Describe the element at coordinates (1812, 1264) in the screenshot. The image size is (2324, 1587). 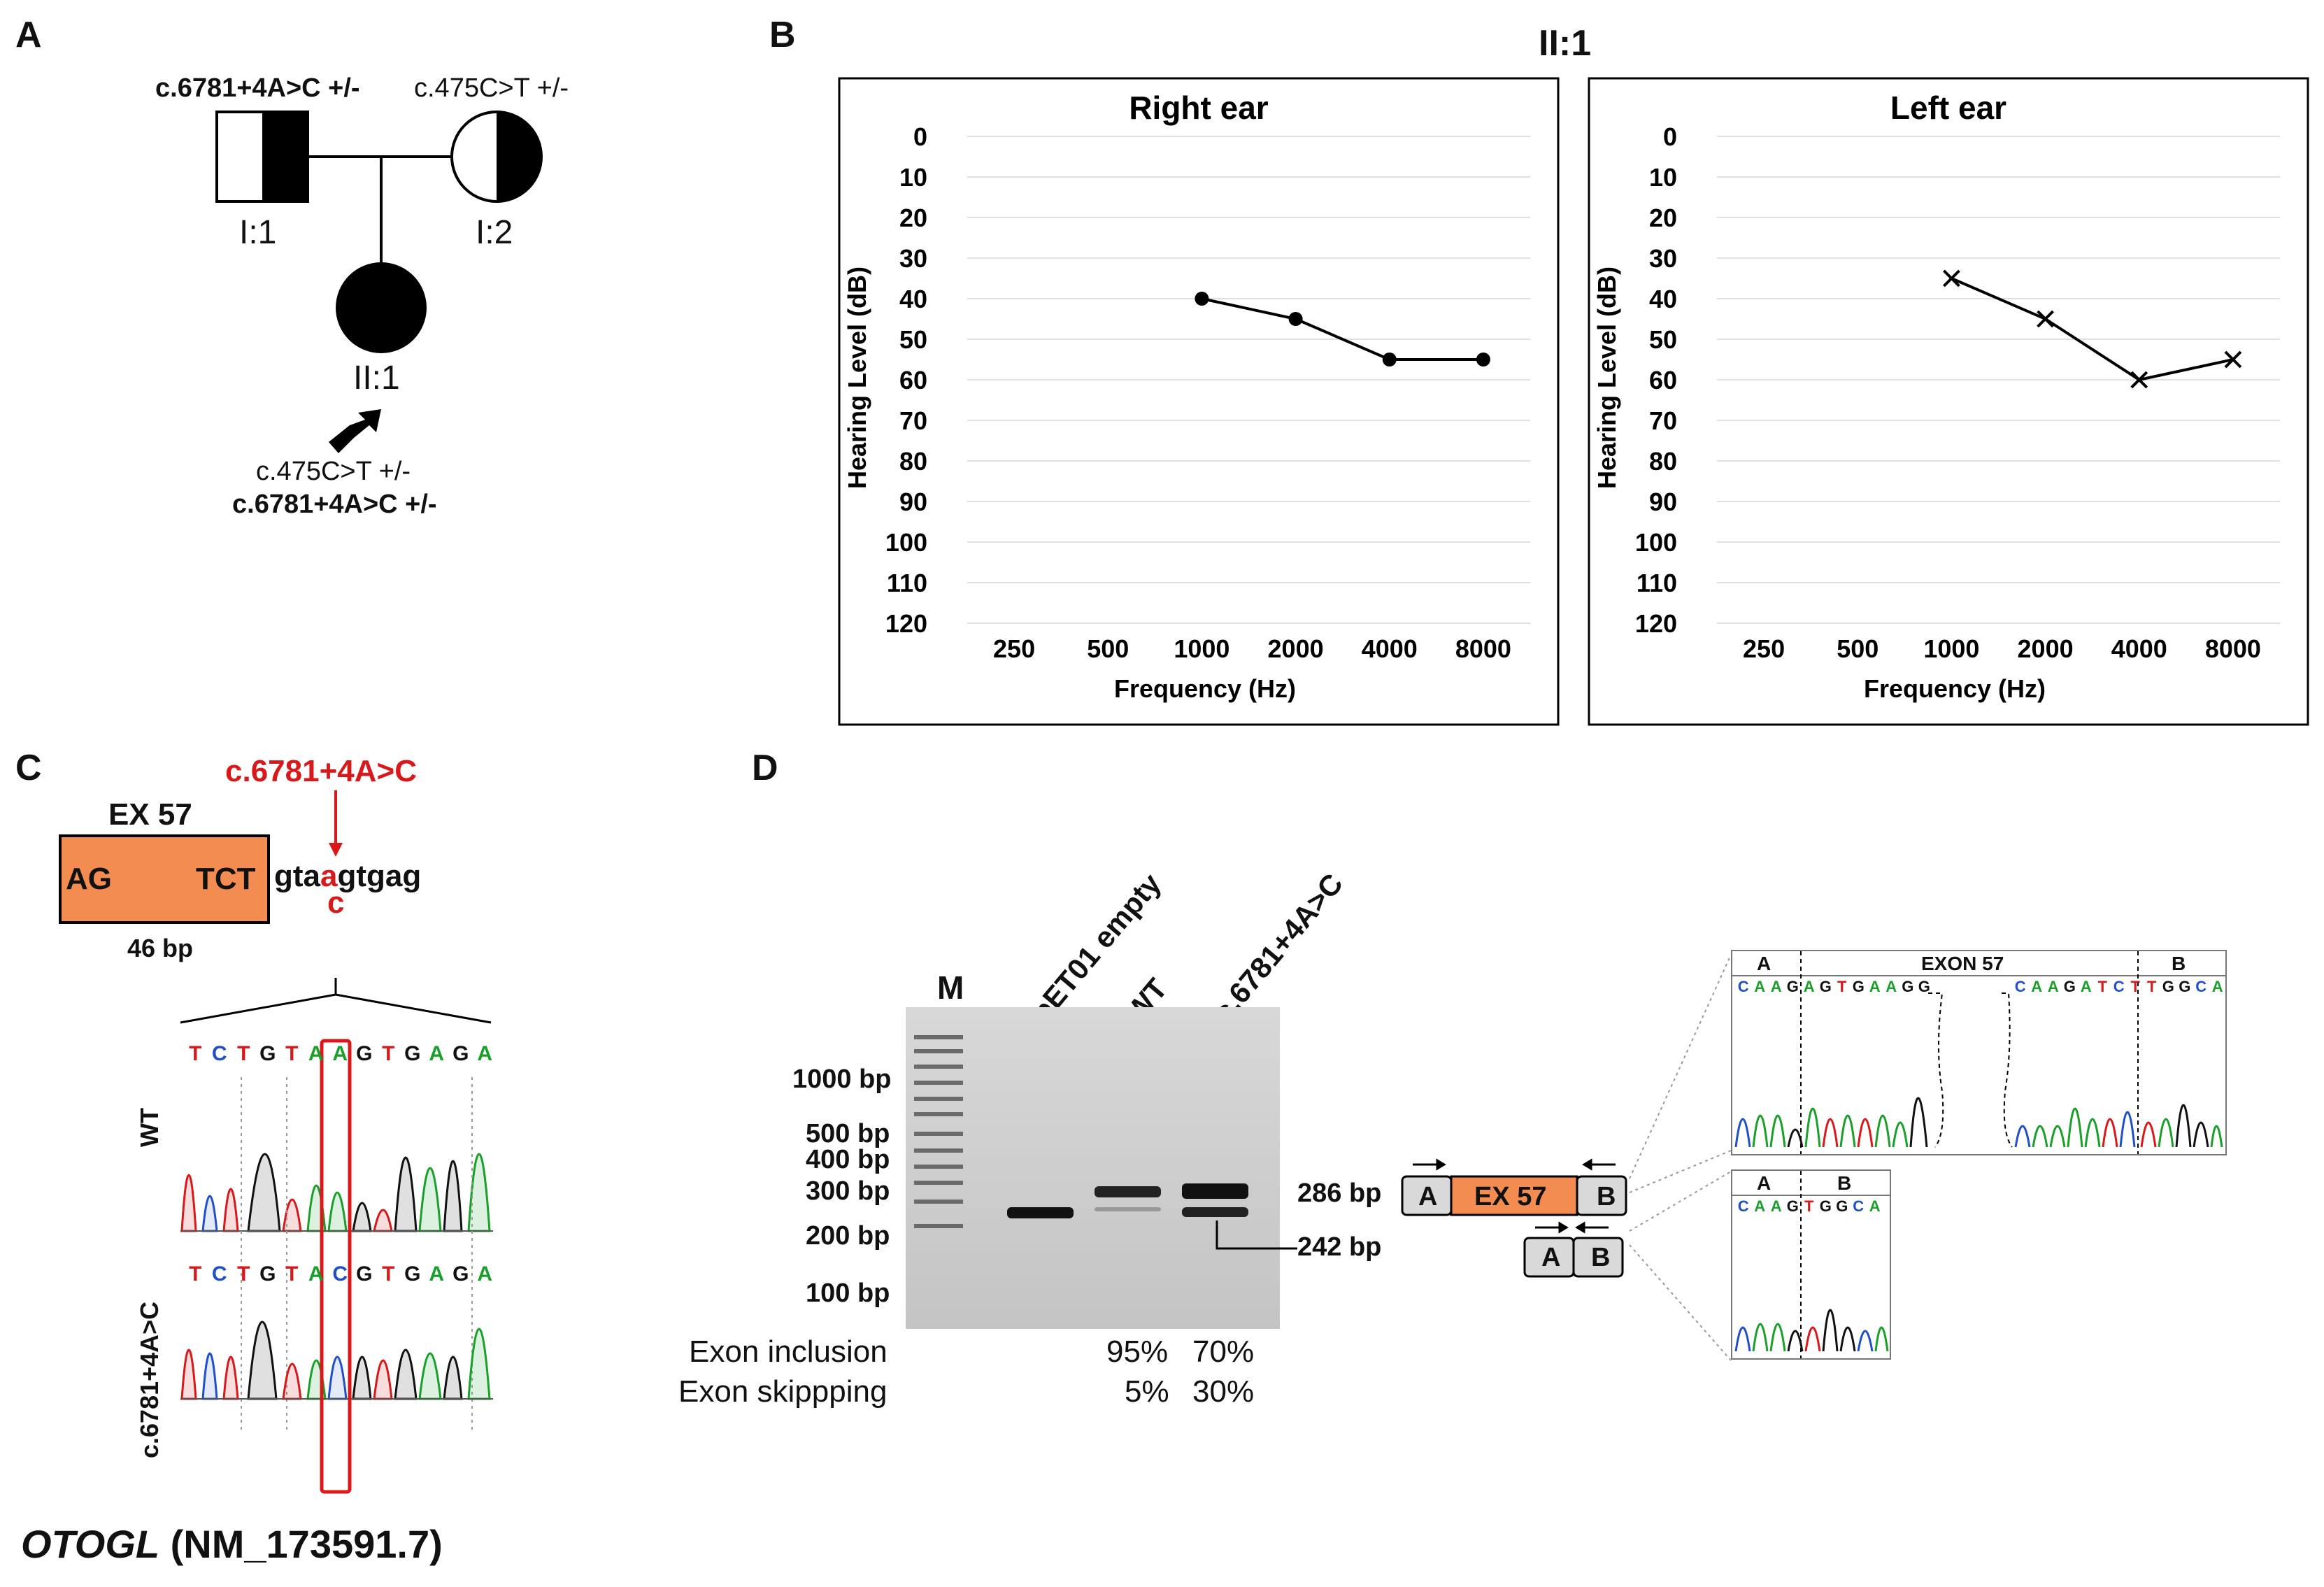
I see `chrom-bot-traces` at that location.